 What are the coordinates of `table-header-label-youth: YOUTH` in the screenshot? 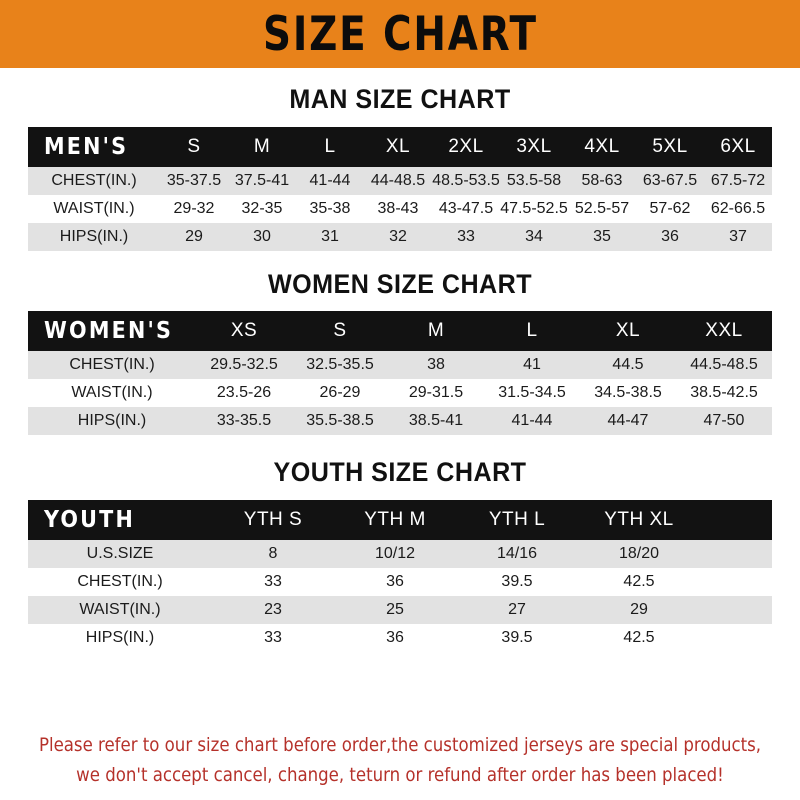 It's located at (89, 520).